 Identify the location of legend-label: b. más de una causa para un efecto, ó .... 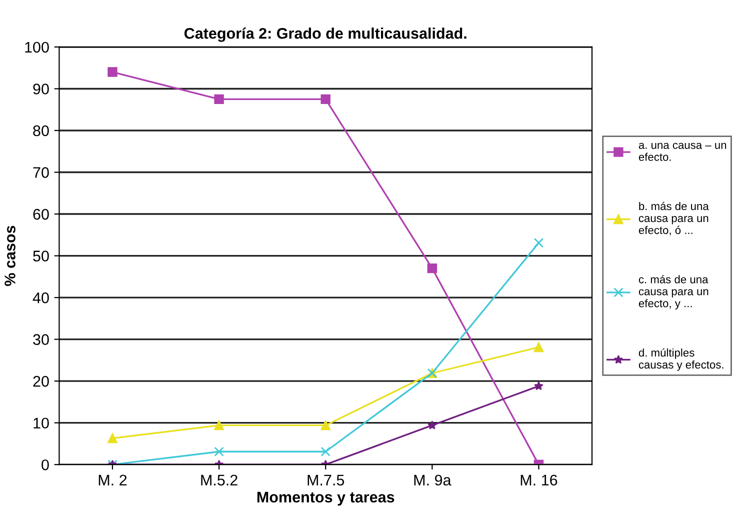
(673, 219).